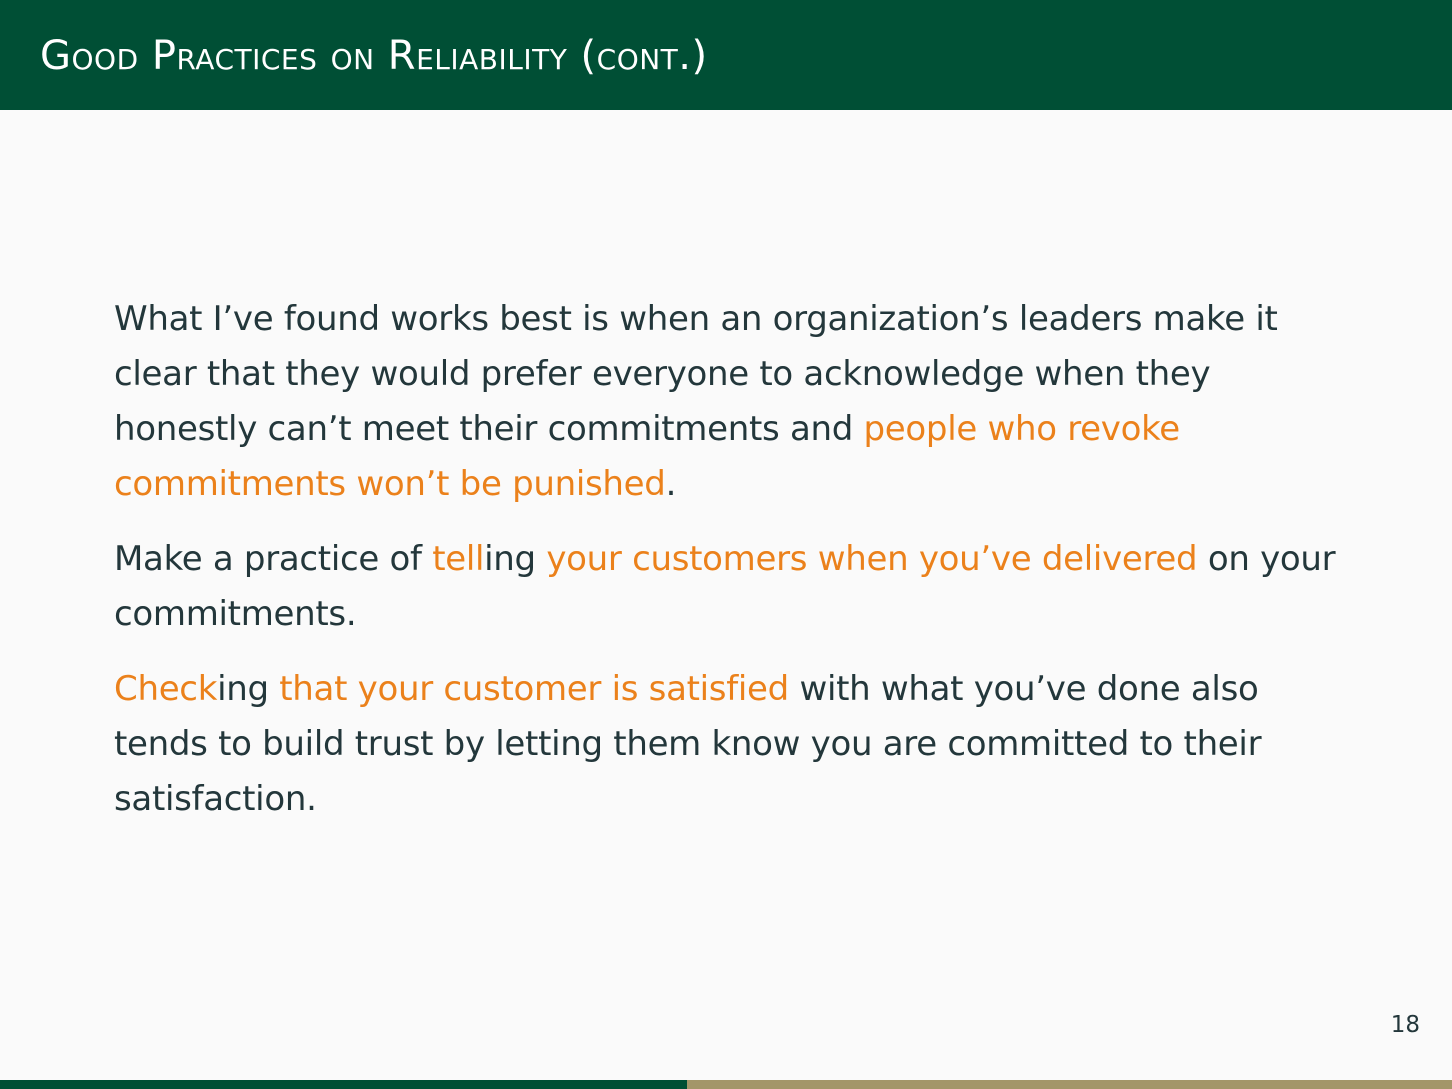 The image size is (1452, 1089). What do you see at coordinates (343, 1084) in the screenshot?
I see `slide-progress-fill` at bounding box center [343, 1084].